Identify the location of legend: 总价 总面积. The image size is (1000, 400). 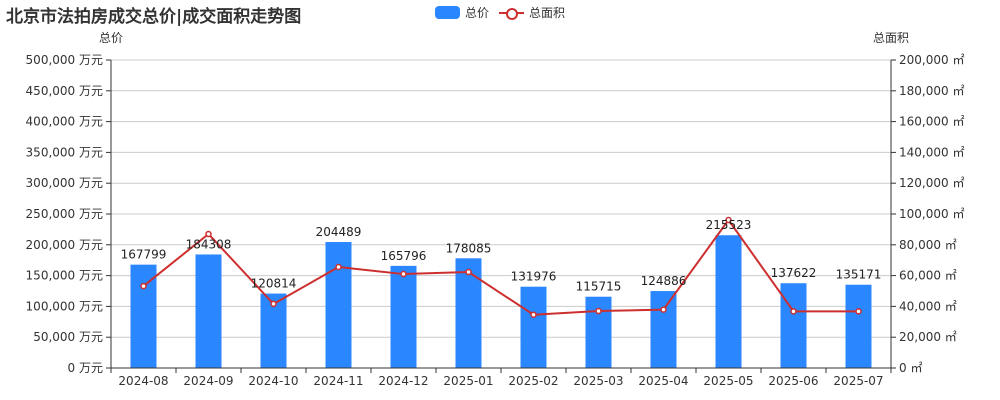
(505, 12).